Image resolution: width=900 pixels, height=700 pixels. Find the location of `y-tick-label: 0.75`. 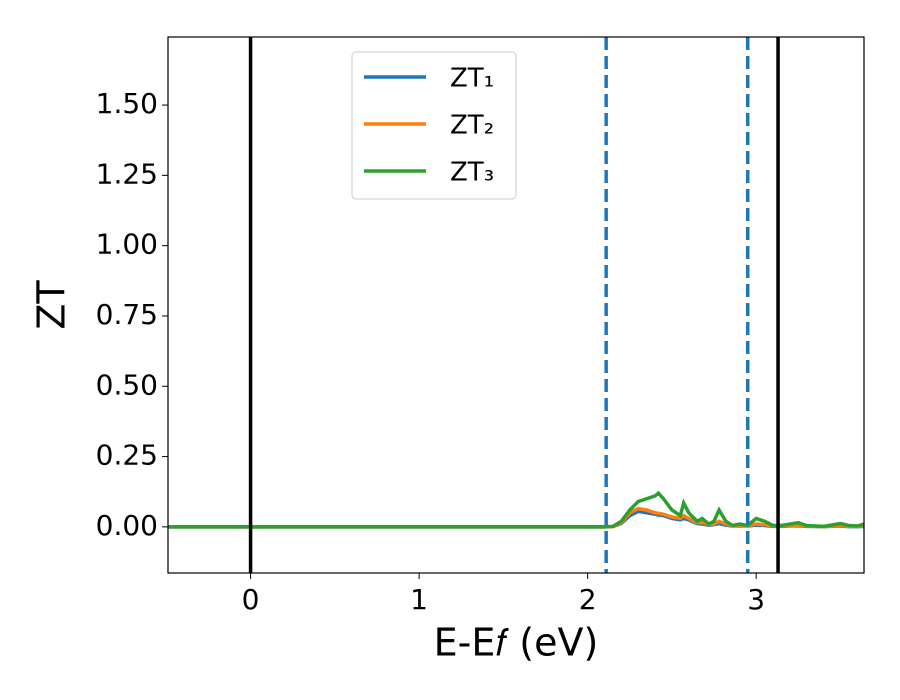

y-tick-label: 0.75 is located at coordinates (127, 314).